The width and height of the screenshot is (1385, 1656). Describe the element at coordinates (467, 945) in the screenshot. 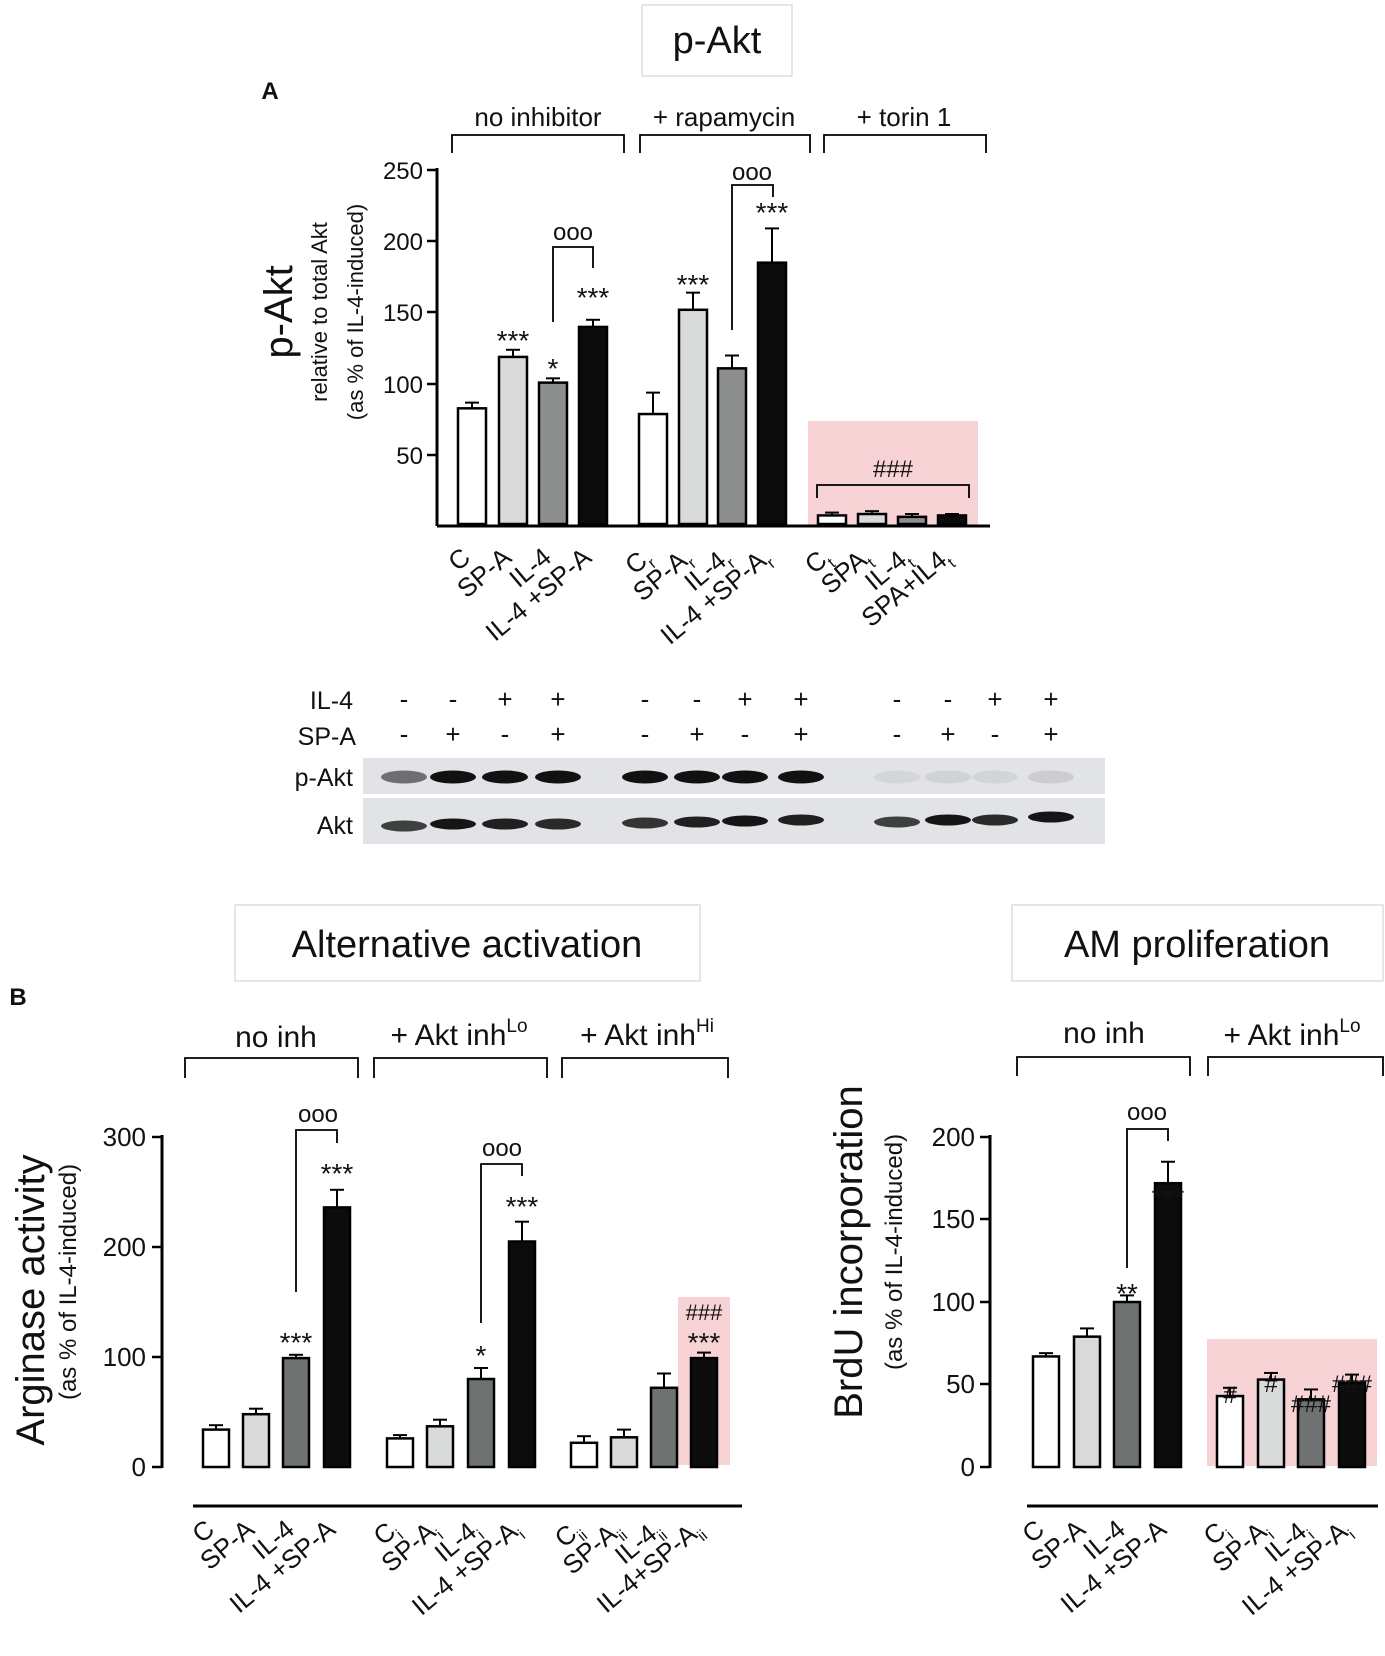

I see `panel-b-title-1: Alternative activation` at that location.